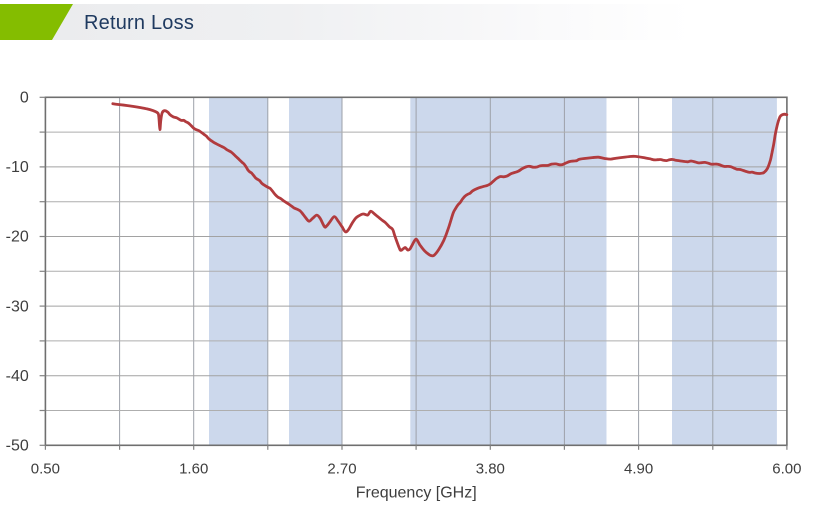 This screenshot has height=509, width=813. Describe the element at coordinates (786, 469) in the screenshot. I see `svg-text: 6.00` at that location.